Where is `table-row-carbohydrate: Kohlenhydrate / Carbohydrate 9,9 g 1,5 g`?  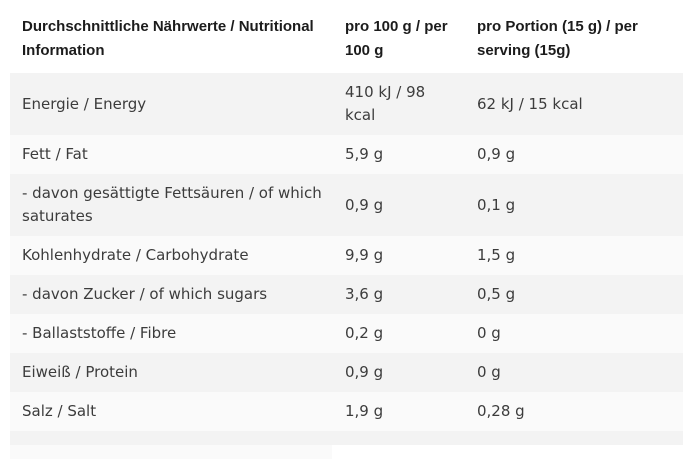
table-row-carbohydrate: Kohlenhydrate / Carbohydrate 9,9 g 1,5 g is located at coordinates (346, 255).